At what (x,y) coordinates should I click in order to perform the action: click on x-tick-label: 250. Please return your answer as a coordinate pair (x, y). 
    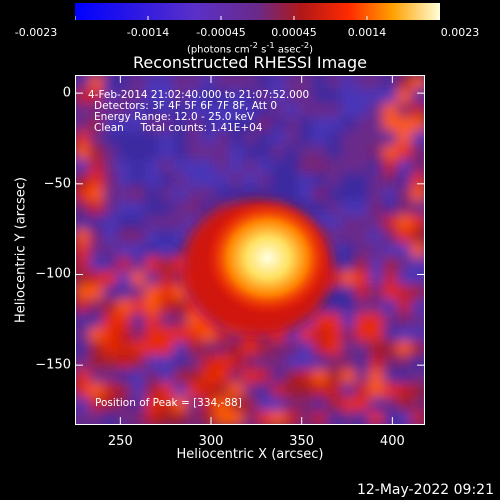
    Looking at the image, I should click on (120, 441).